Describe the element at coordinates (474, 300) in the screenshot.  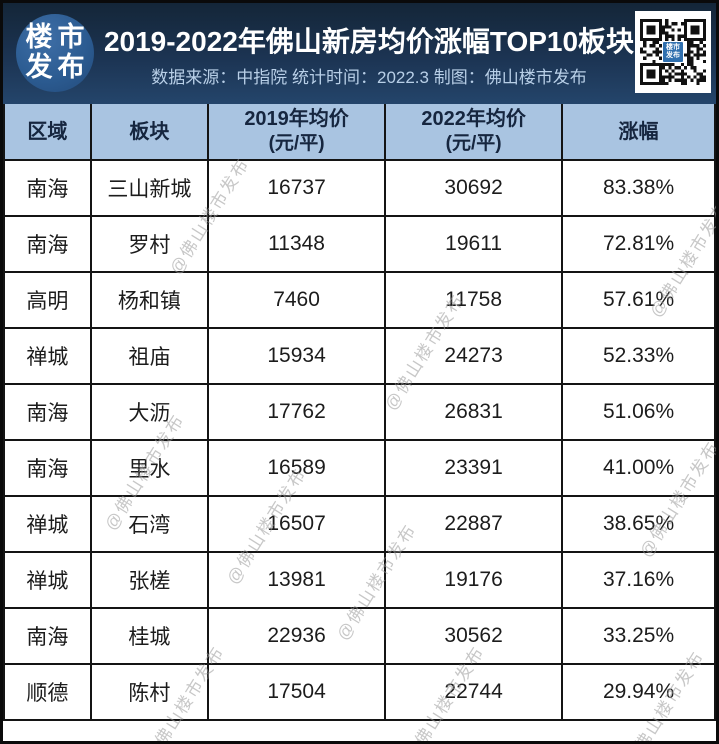
I see `cell-price-2022: 11758` at that location.